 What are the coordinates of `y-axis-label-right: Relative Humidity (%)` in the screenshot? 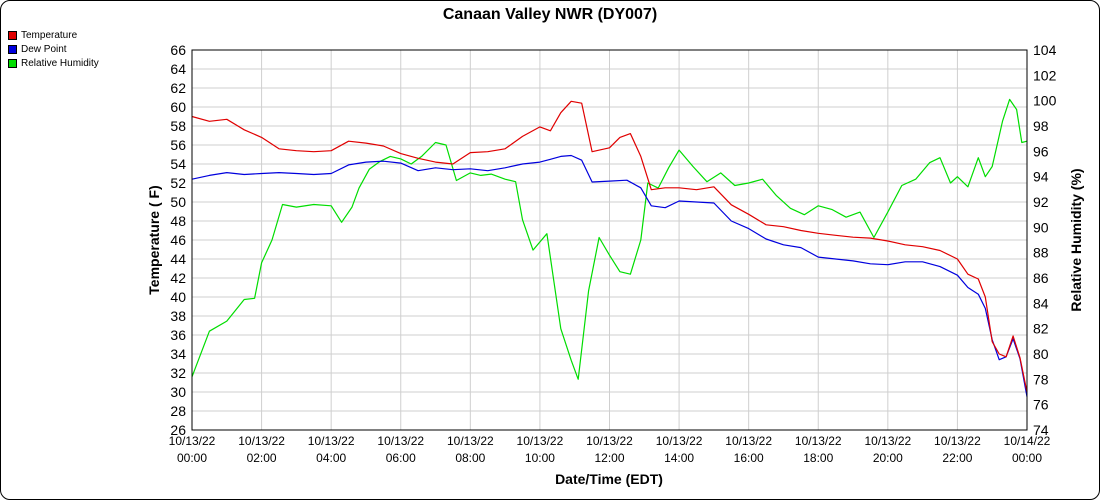 It's located at (1076, 239).